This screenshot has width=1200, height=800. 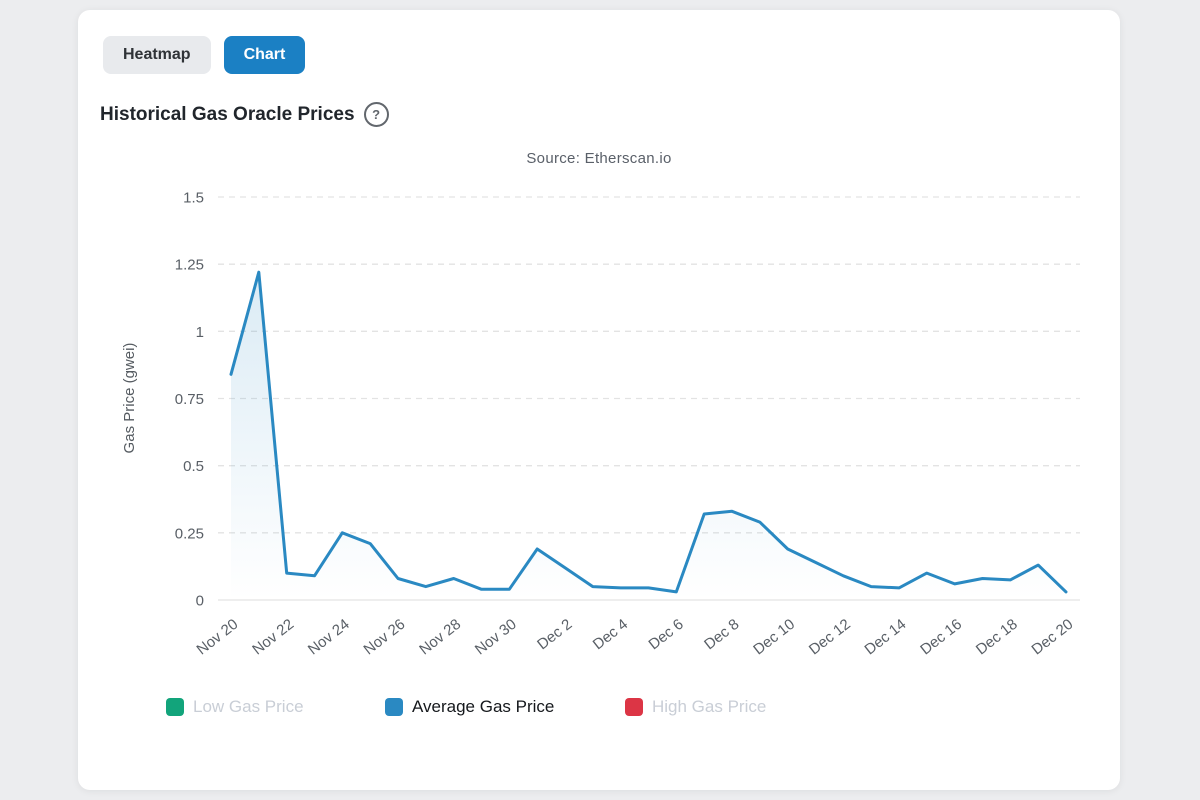 What do you see at coordinates (997, 637) in the screenshot?
I see `svg-text: Dec 18` at bounding box center [997, 637].